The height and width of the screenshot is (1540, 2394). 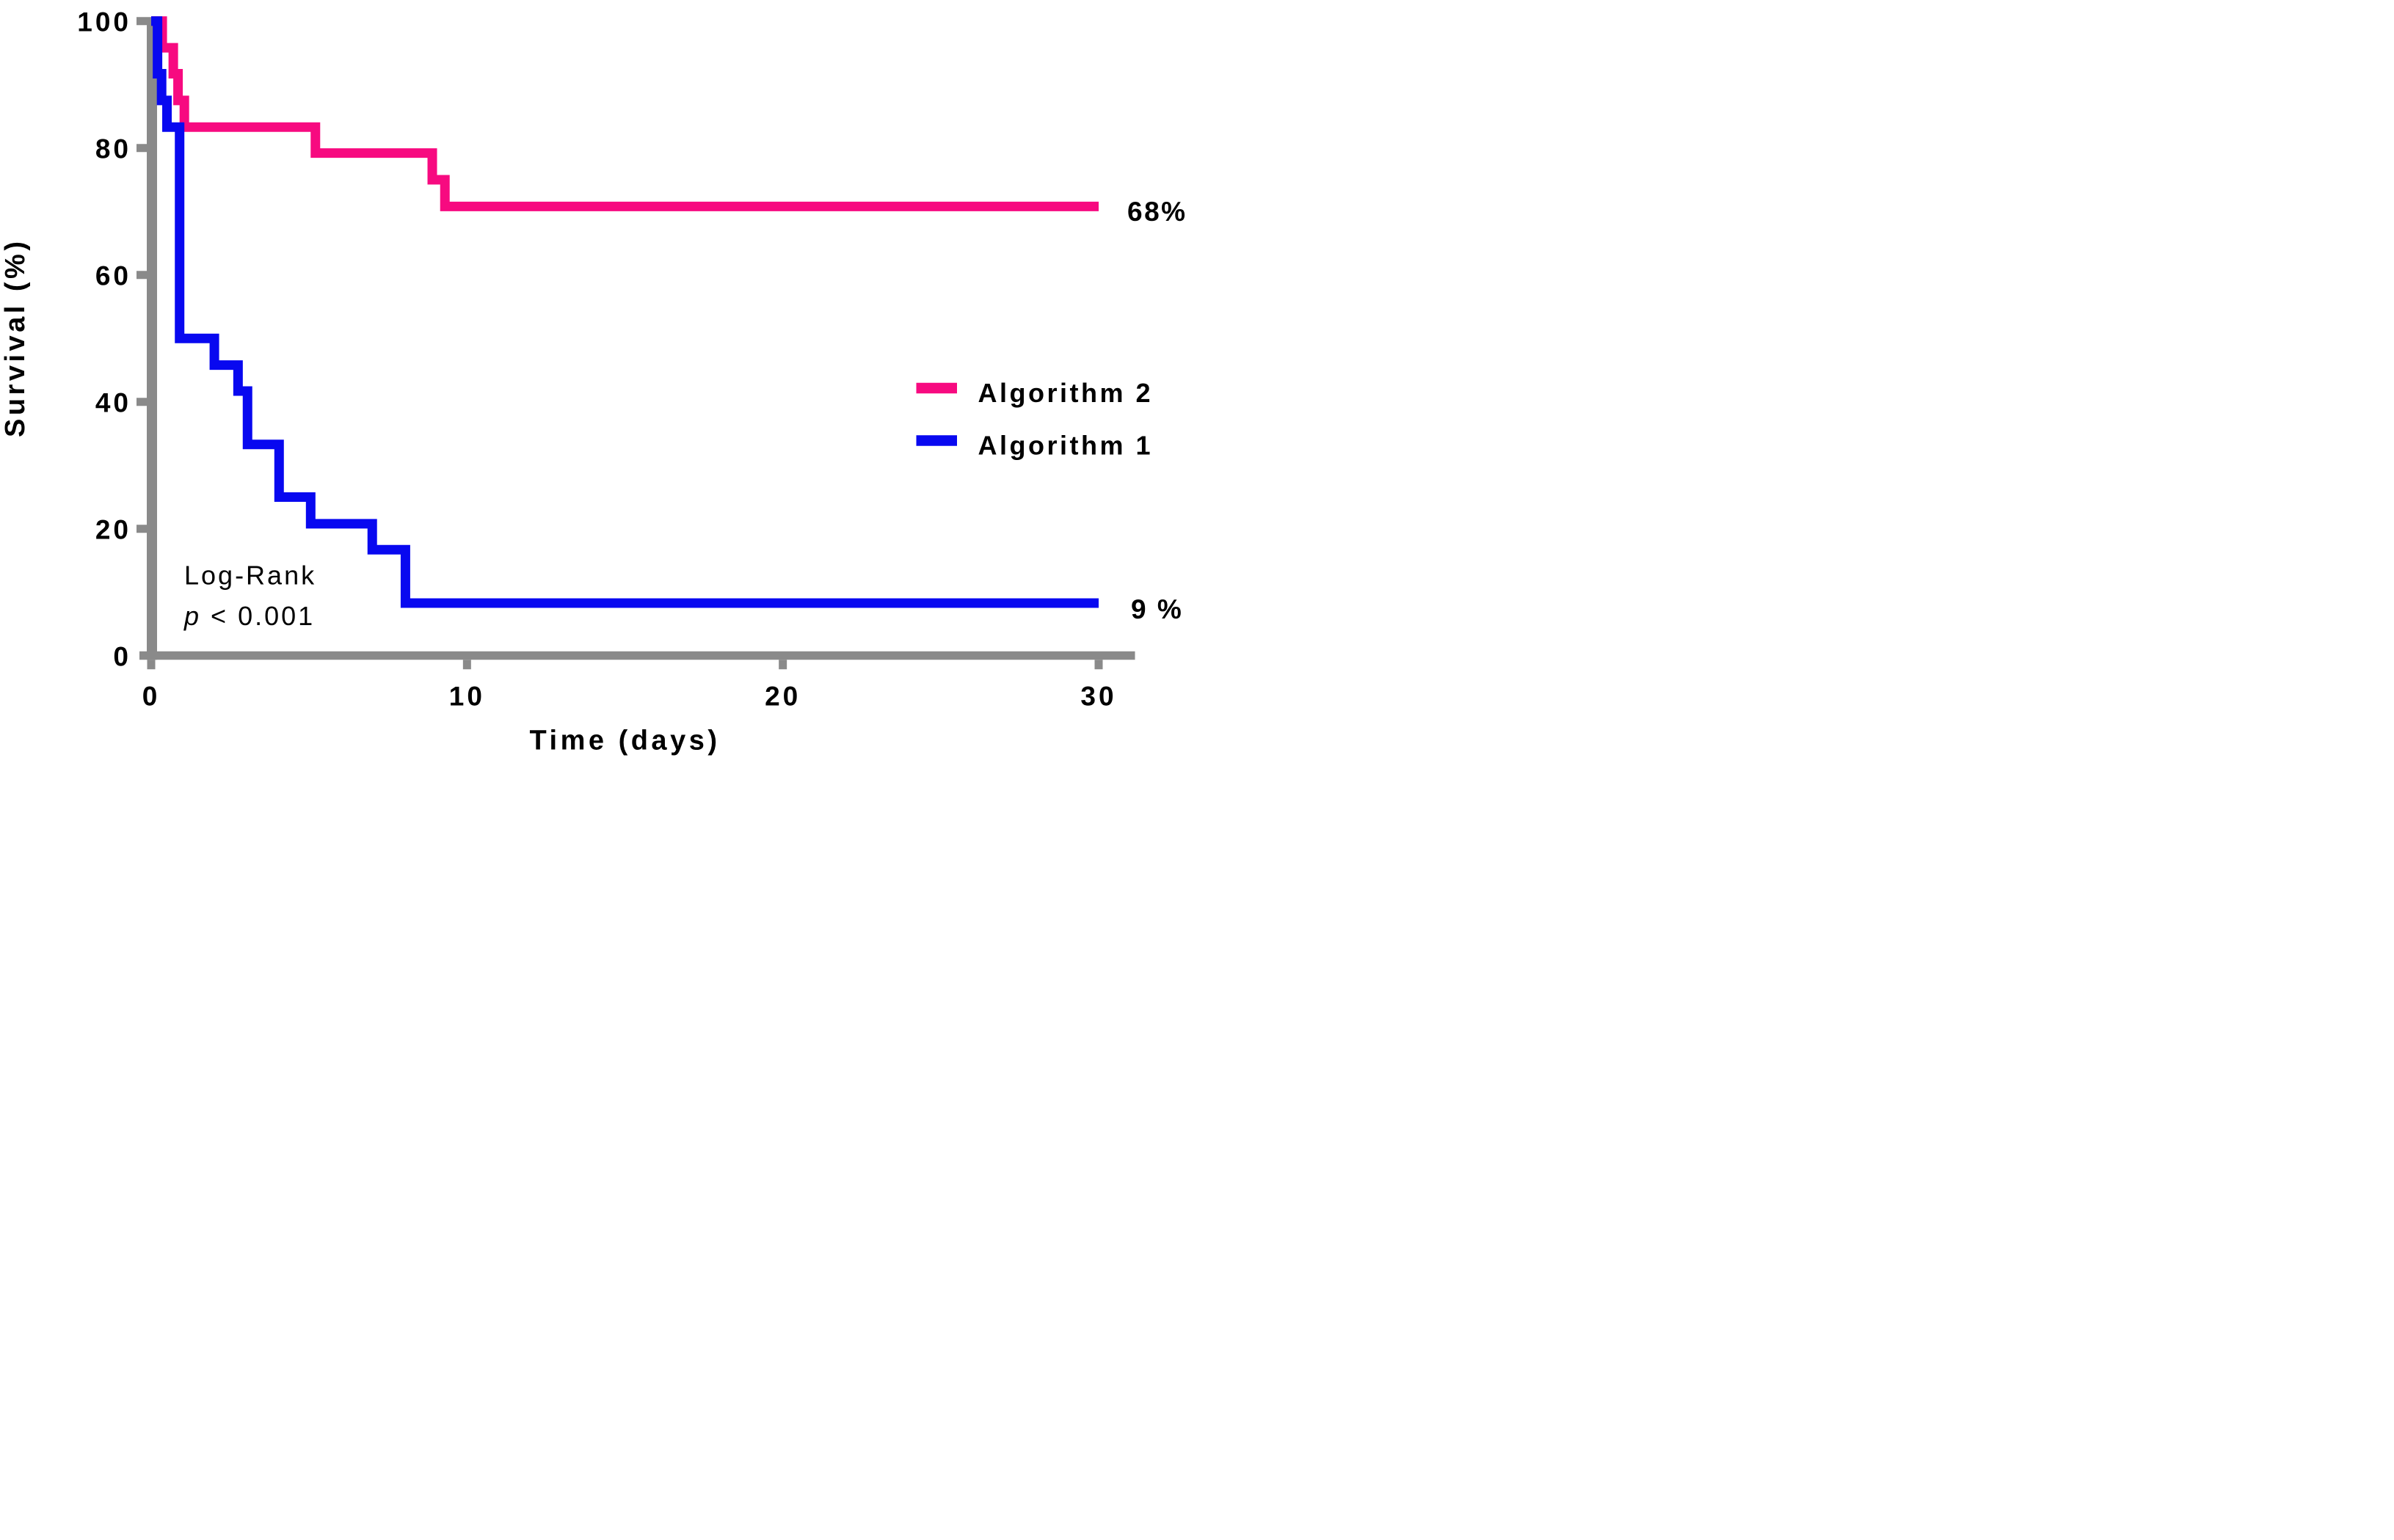 What do you see at coordinates (104, 339) in the screenshot?
I see `y-axis-tick-labels: 0 20 40 60 80 100` at bounding box center [104, 339].